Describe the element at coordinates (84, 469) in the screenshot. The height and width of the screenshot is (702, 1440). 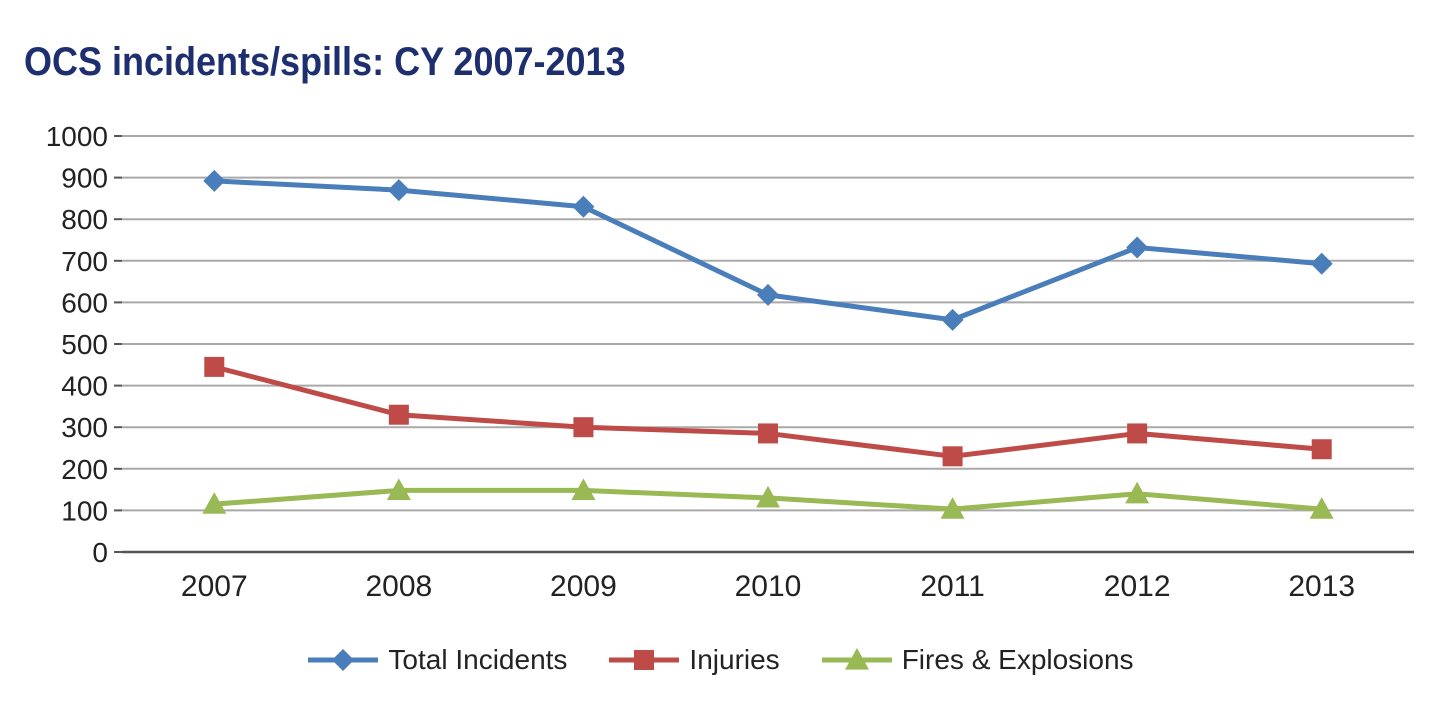
I see `y-tick-label: 200` at that location.